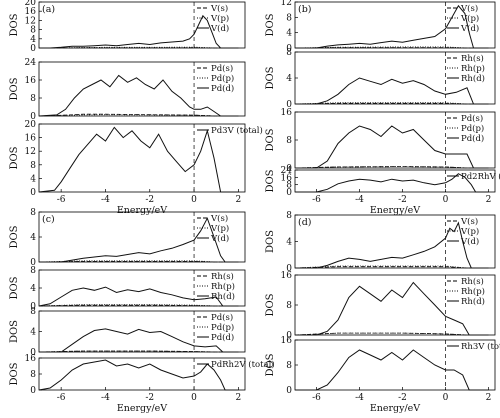 Image resolution: width=500 pixels, height=418 pixels. I want to click on ylabel-3-1: DOS, so click(270, 304).